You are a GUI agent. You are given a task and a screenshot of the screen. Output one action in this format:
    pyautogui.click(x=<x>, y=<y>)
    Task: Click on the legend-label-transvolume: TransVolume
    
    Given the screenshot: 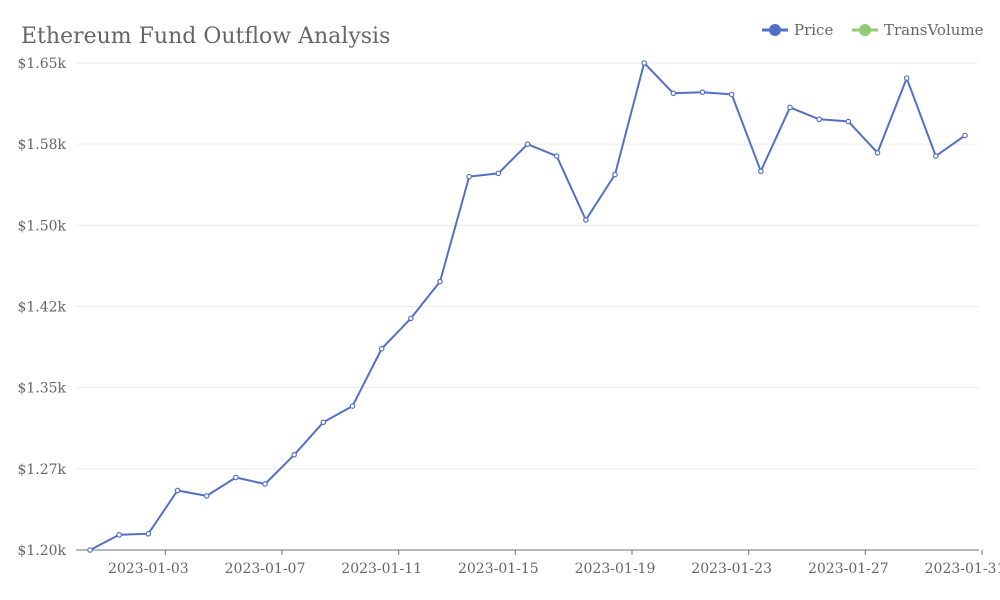 What is the action you would take?
    pyautogui.click(x=934, y=30)
    